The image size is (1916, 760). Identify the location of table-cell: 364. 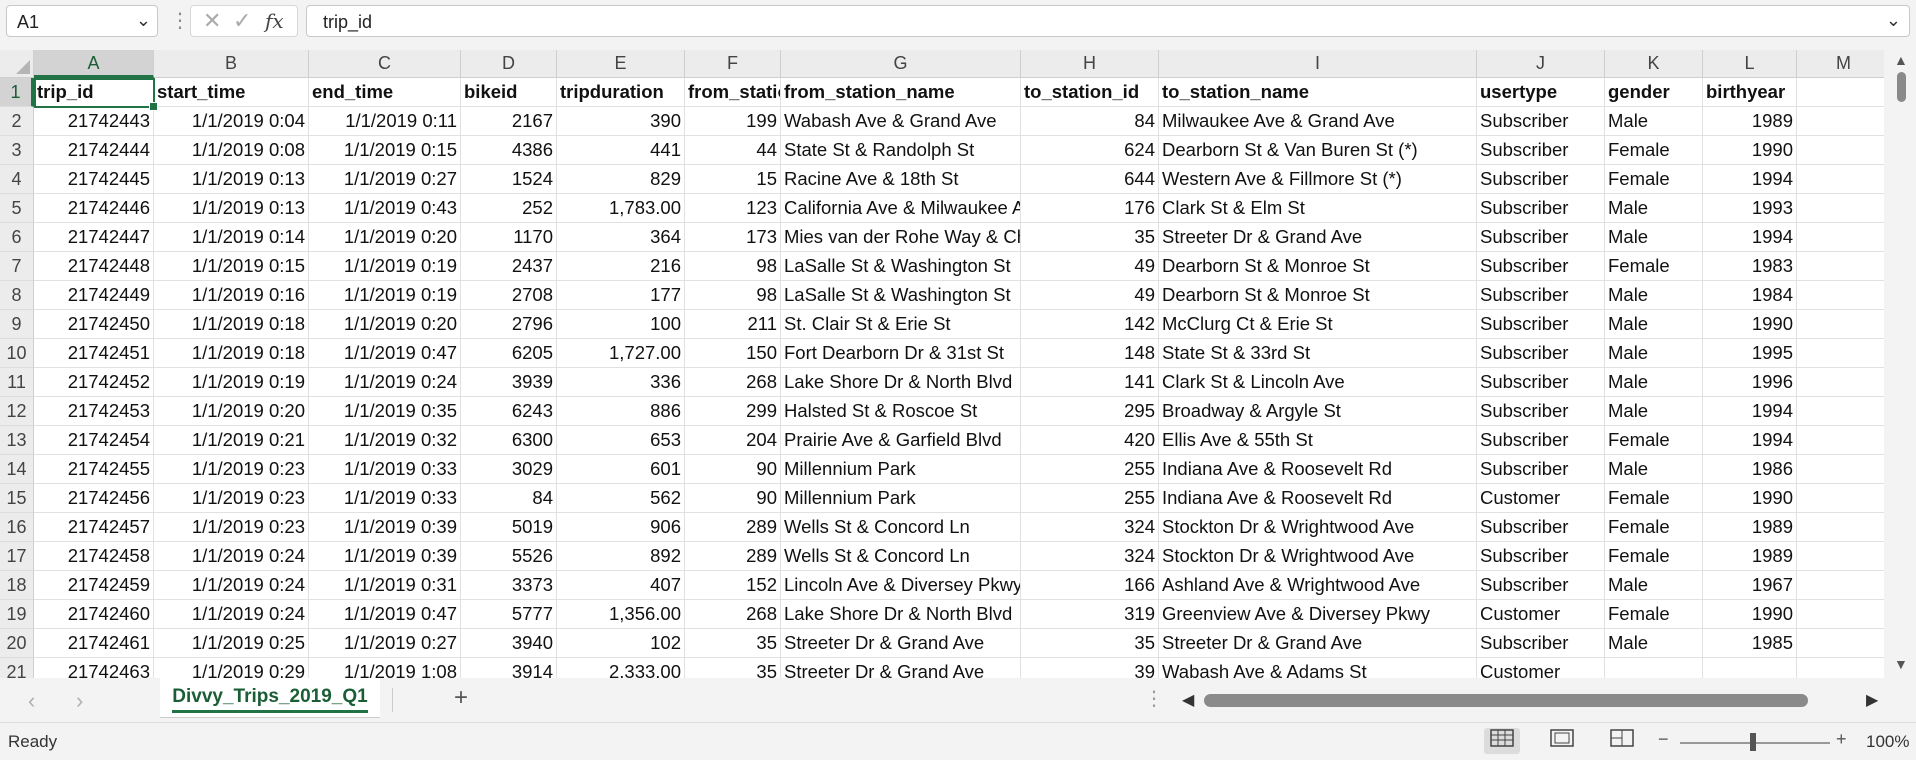
(621, 237).